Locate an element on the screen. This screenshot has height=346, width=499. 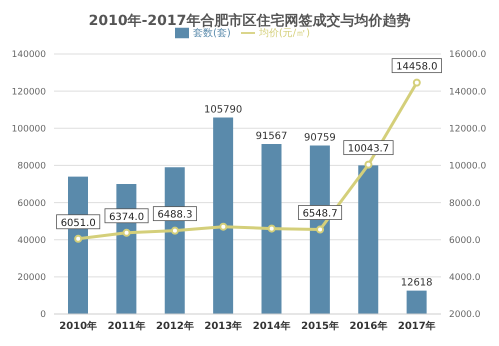
x-tick-label: 2013年 is located at coordinates (223, 326).